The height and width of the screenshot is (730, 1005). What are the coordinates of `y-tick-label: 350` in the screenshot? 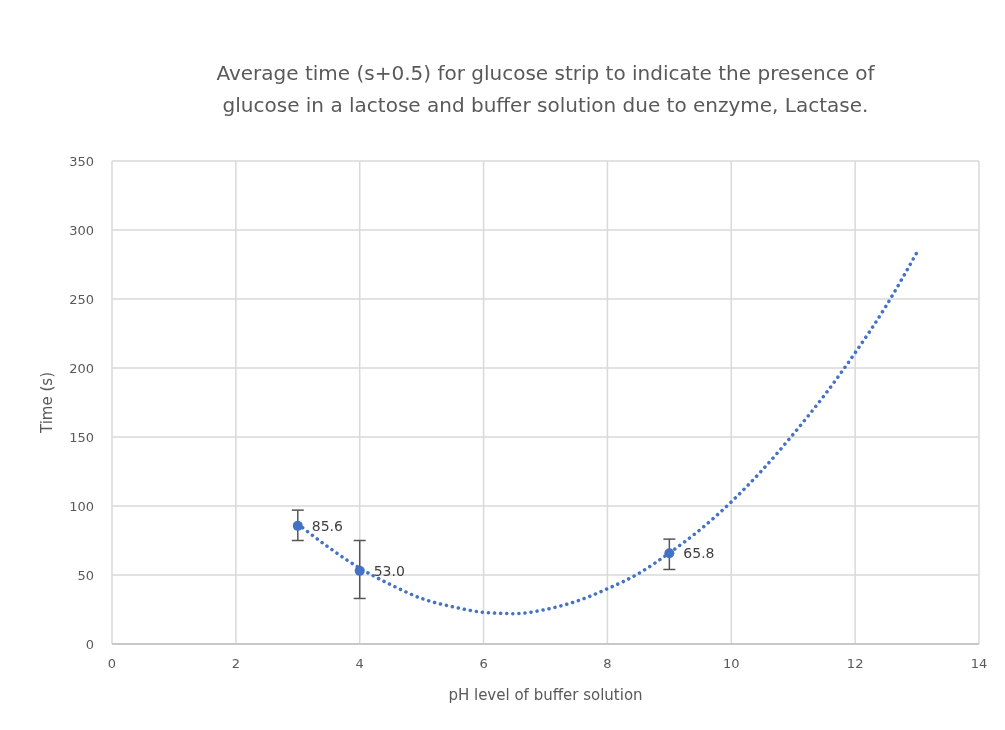 It's located at (81, 161).